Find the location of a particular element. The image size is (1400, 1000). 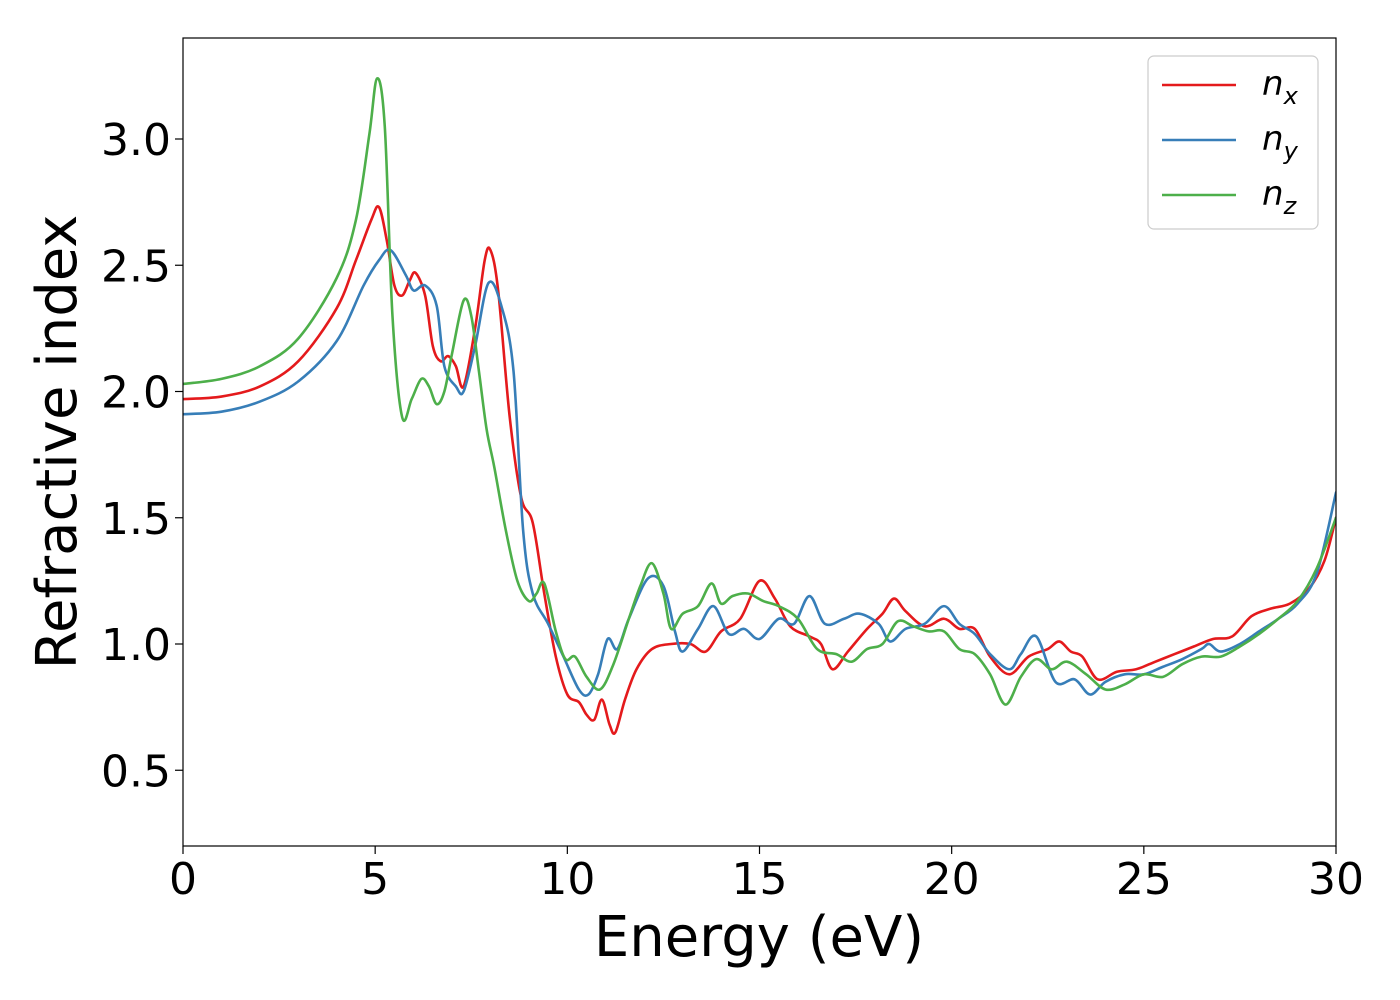

legend-label-n_y: ny is located at coordinates (1280, 142).